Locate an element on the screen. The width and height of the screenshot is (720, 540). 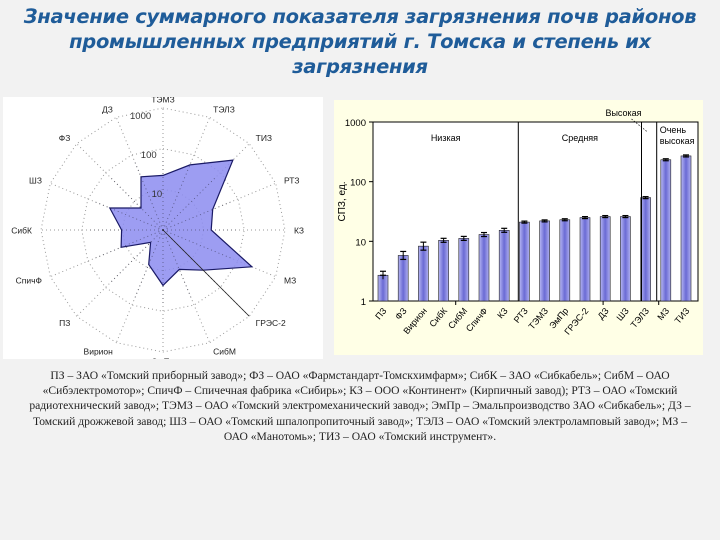
radar-axis-label: ФЗ is located at coordinates (65, 138).